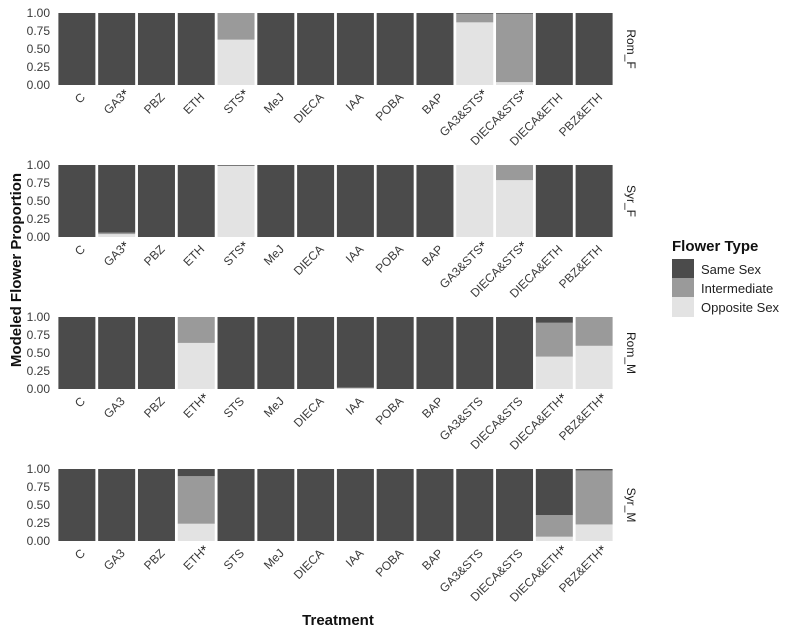 The width and height of the screenshot is (787, 634). What do you see at coordinates (631, 505) in the screenshot?
I see `facet-label: Syr_M` at bounding box center [631, 505].